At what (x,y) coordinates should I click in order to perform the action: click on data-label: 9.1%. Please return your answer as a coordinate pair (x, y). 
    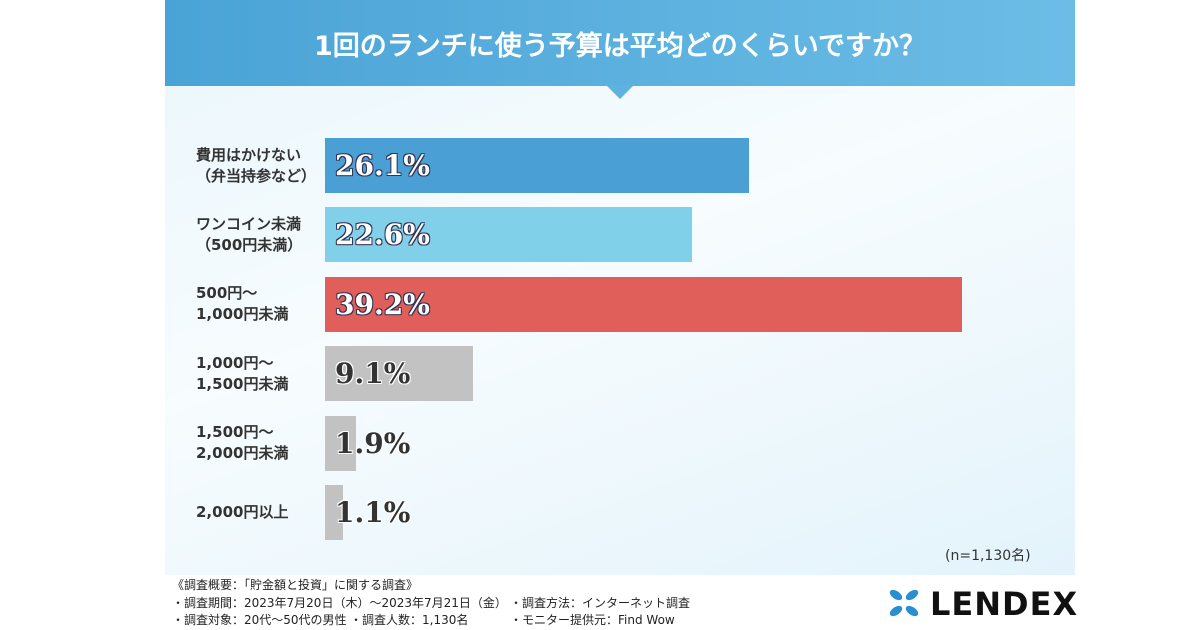
    Looking at the image, I should click on (373, 374).